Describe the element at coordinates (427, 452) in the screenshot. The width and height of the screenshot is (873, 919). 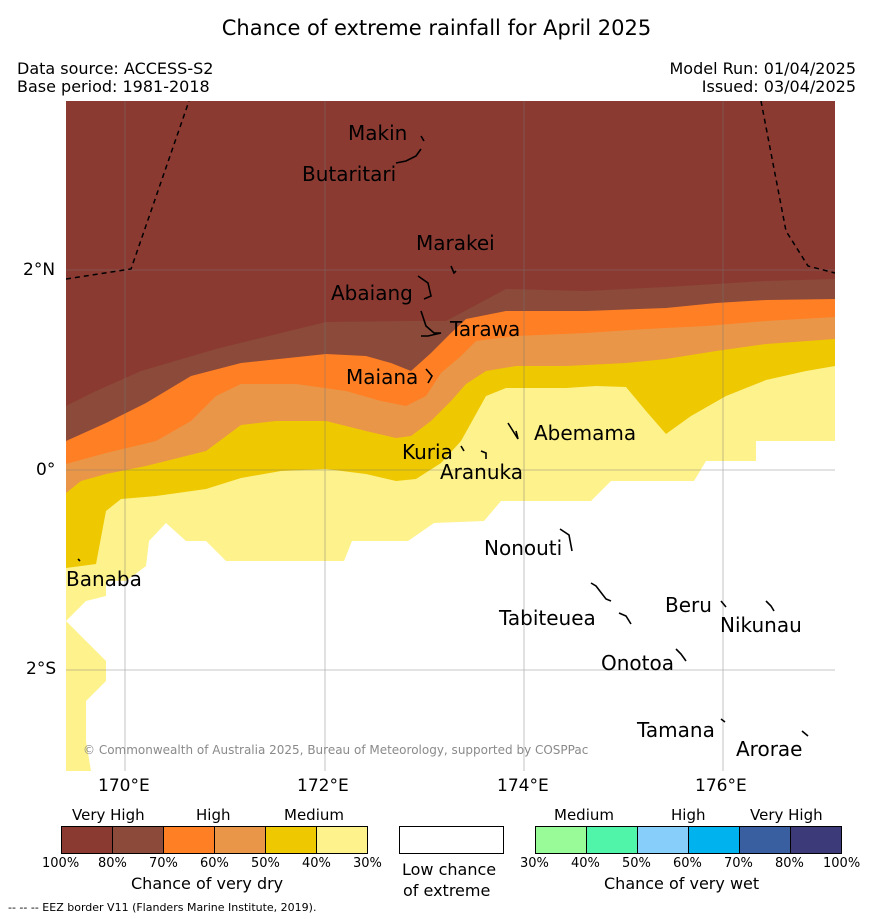
I see `place-label-kuria: Kuria` at that location.